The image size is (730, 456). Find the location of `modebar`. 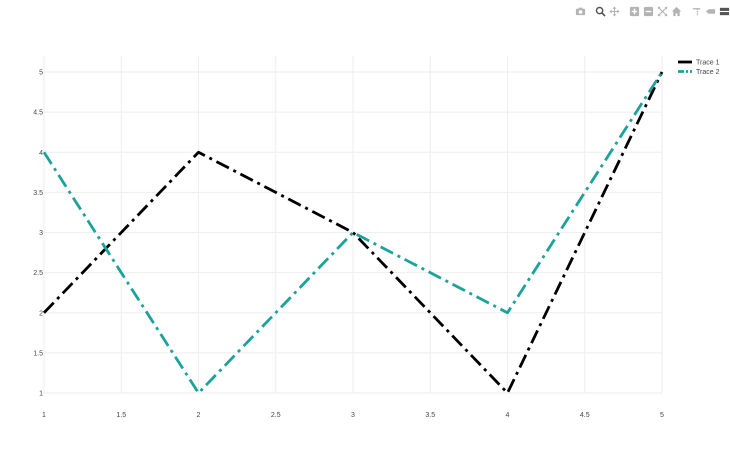

modebar is located at coordinates (652, 11).